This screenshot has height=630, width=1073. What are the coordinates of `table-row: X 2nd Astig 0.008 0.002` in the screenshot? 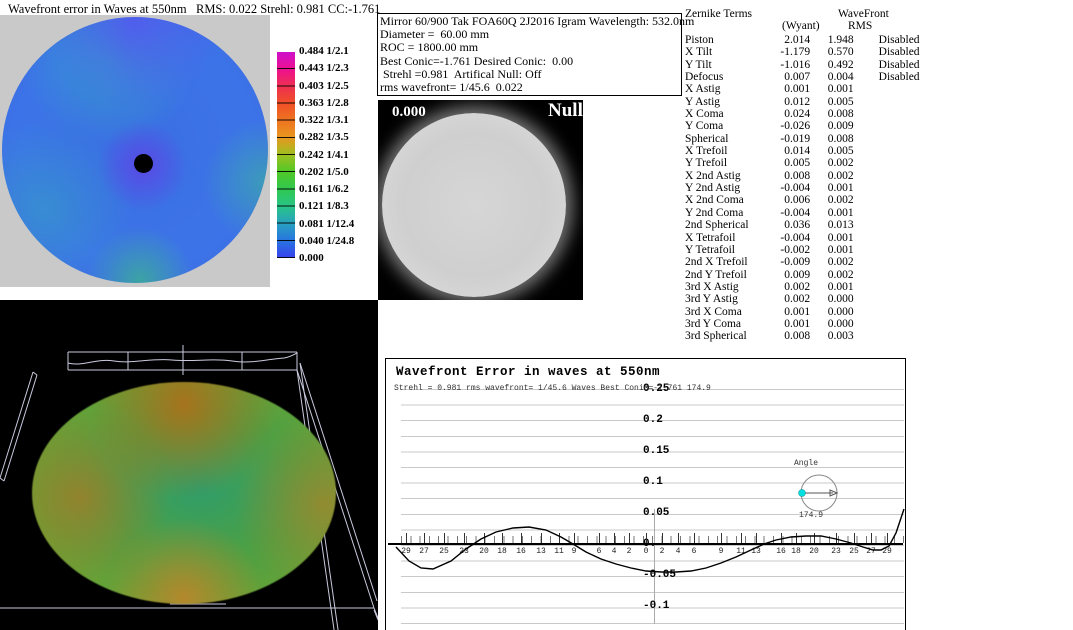 It's located at (815, 176).